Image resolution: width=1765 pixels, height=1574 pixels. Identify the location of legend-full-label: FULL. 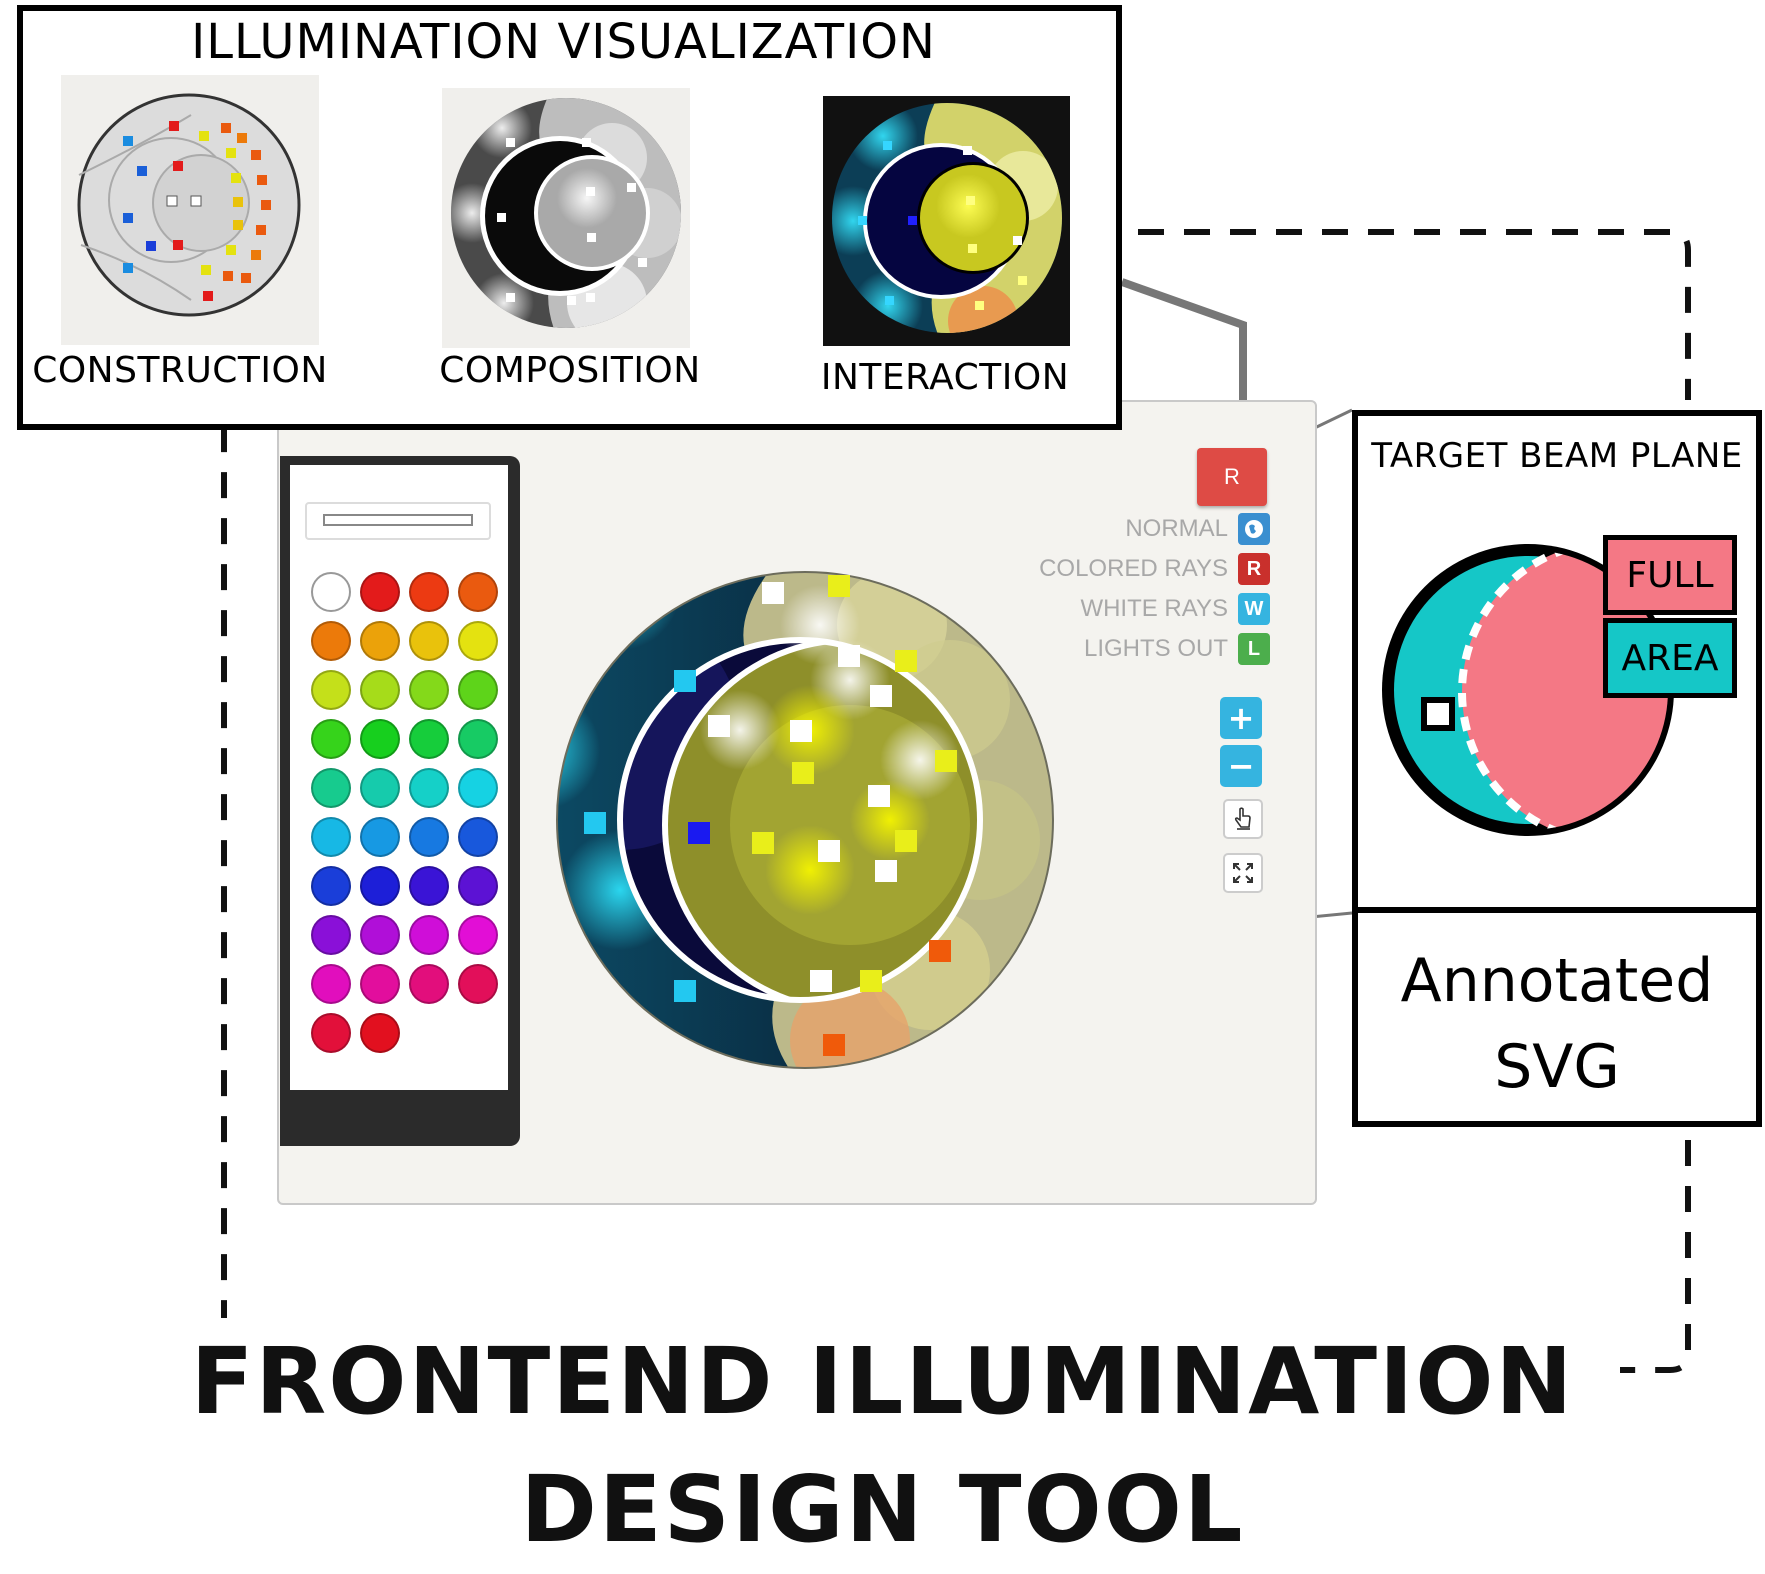
(1670, 575).